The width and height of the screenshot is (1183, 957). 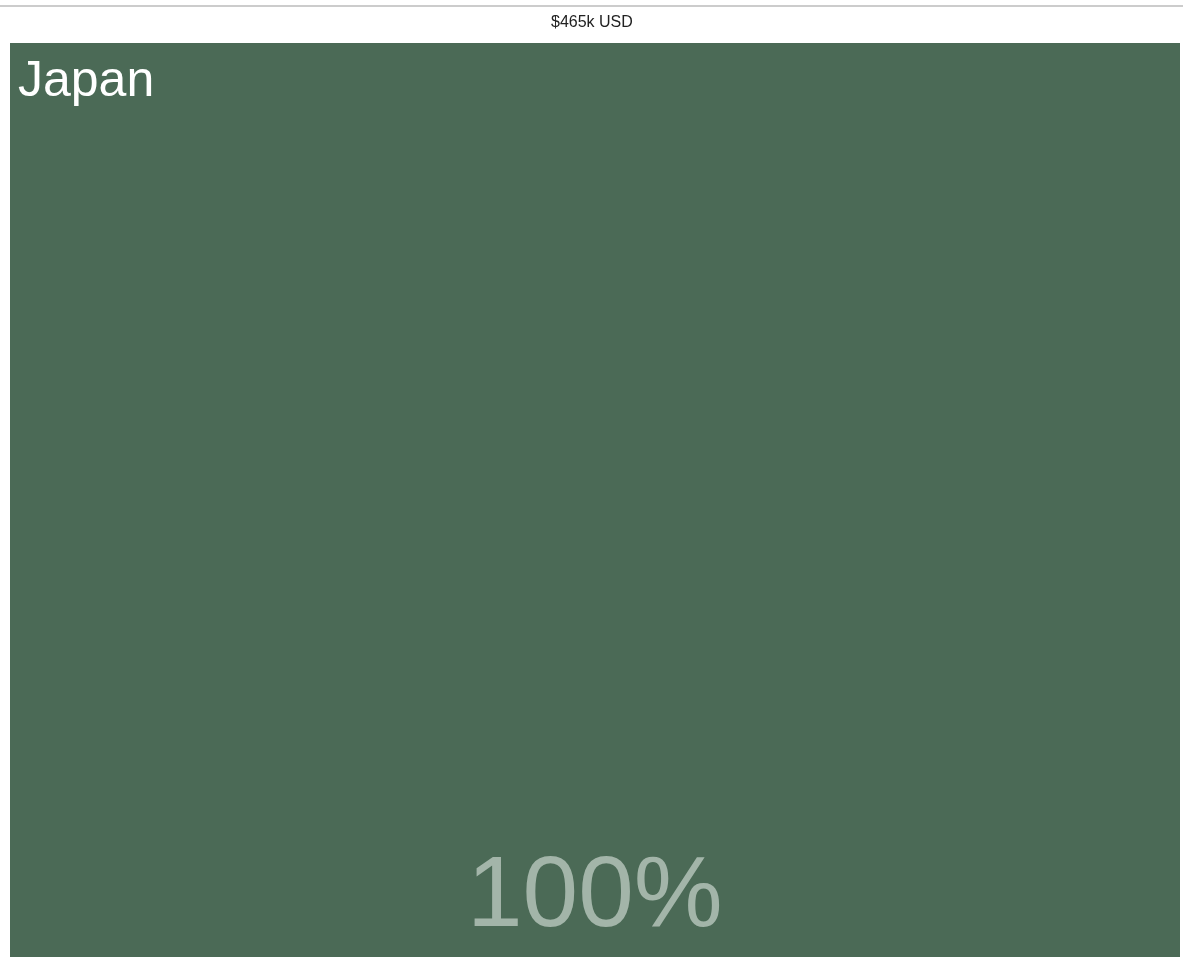 What do you see at coordinates (86, 79) in the screenshot?
I see `category-label: Japan` at bounding box center [86, 79].